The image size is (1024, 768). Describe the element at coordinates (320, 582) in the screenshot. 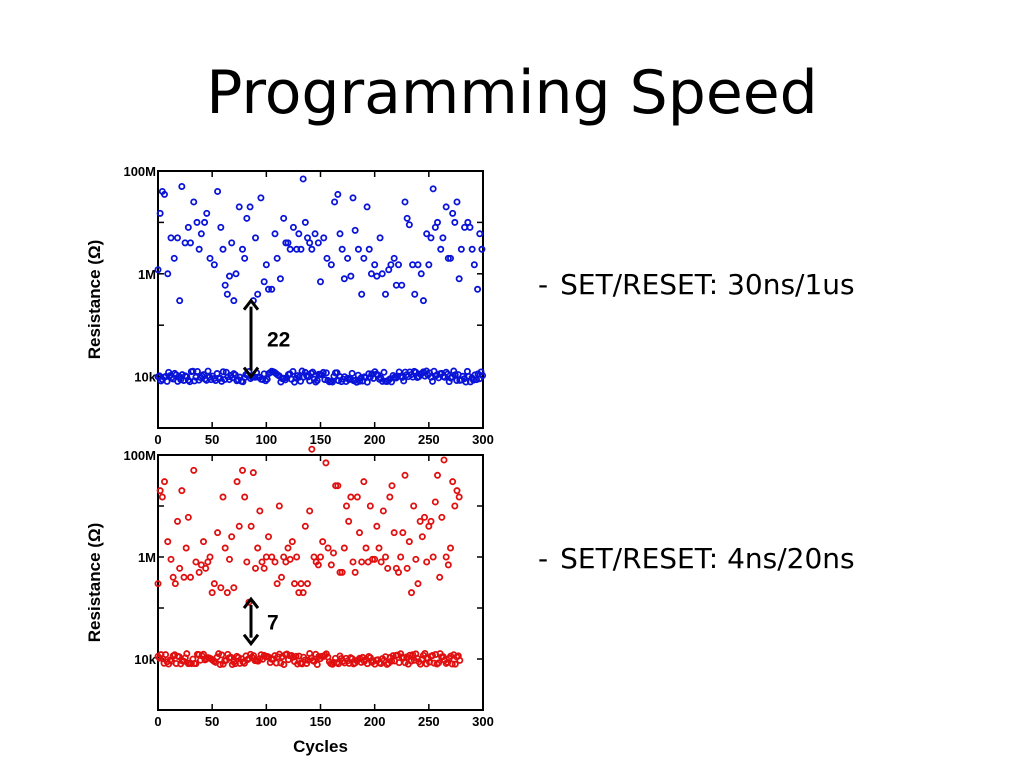

I see `plot-frame` at that location.